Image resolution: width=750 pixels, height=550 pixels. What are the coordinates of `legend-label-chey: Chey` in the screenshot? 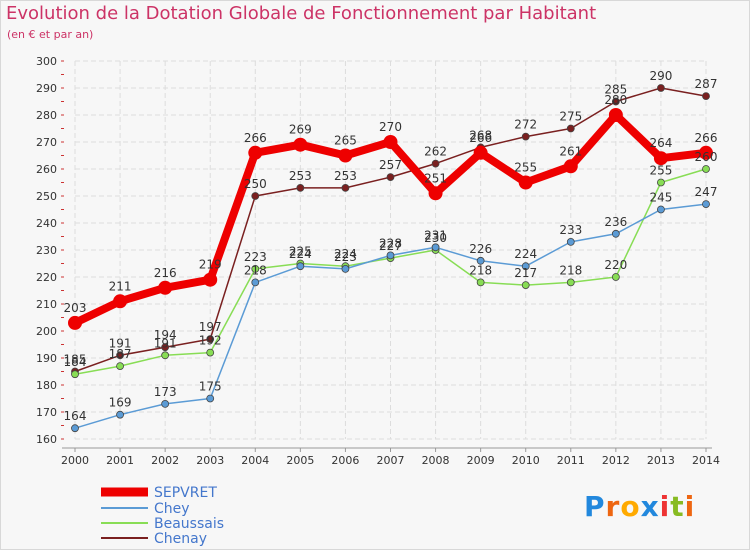 It's located at (172, 509).